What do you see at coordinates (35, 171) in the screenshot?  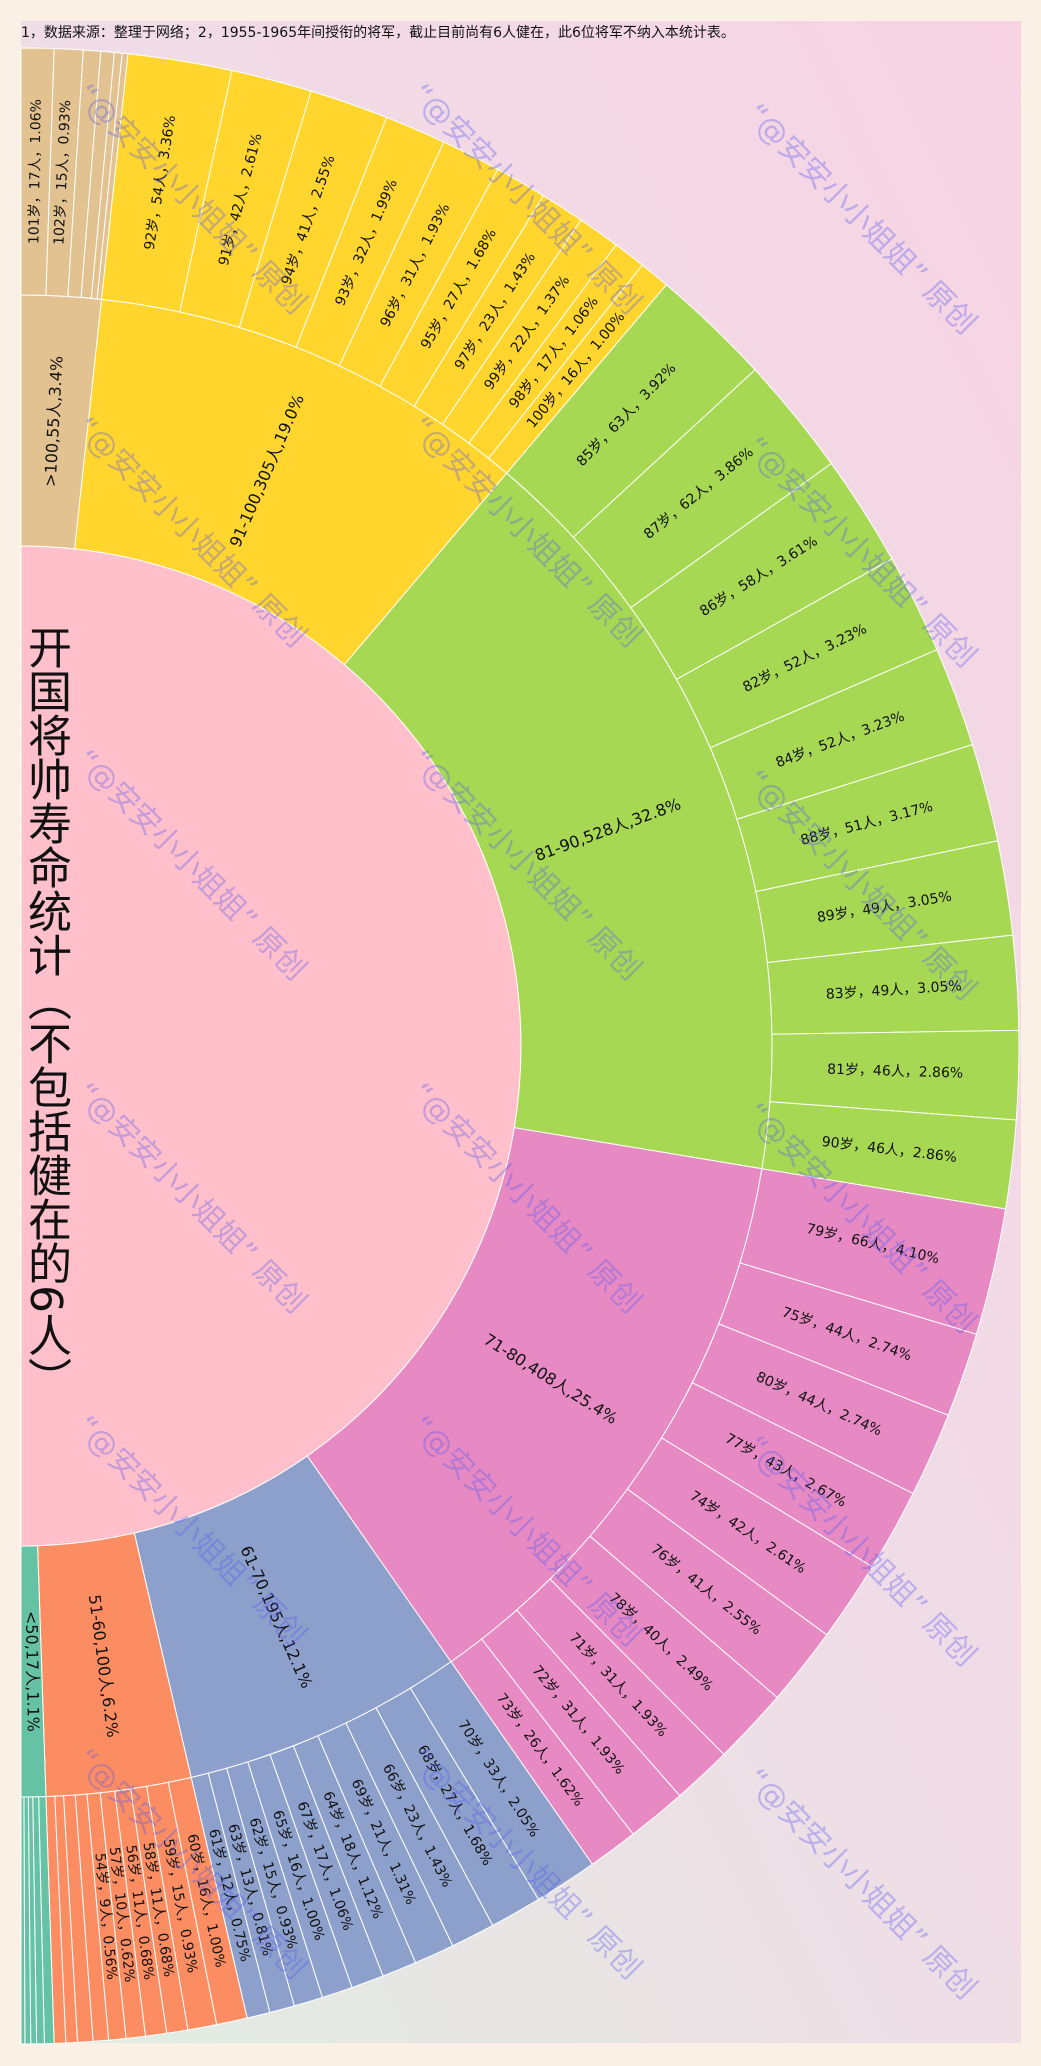 I see `segment-label: 101岁，17人，1.06%` at bounding box center [35, 171].